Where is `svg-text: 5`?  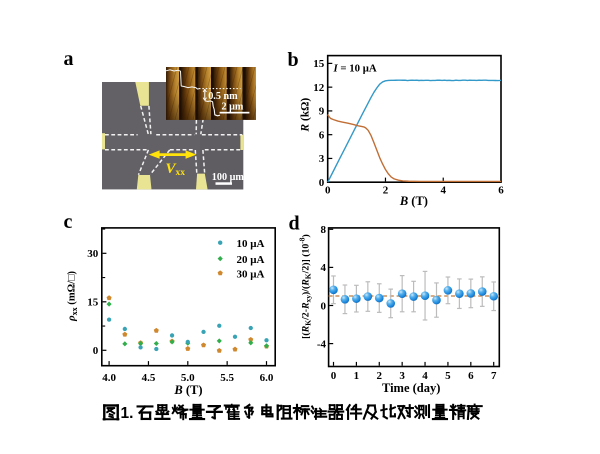 svg-text: 5 is located at coordinates (448, 376).